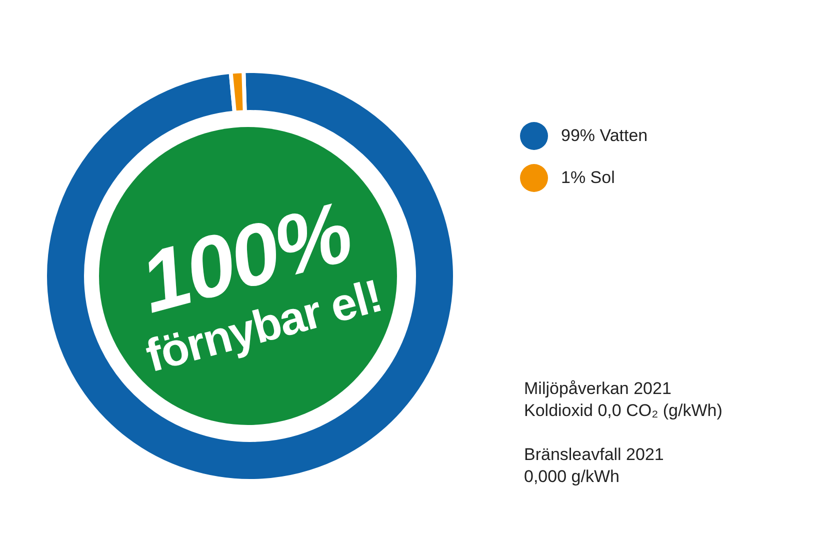  I want to click on legend-label: 99% Vatten, so click(604, 136).